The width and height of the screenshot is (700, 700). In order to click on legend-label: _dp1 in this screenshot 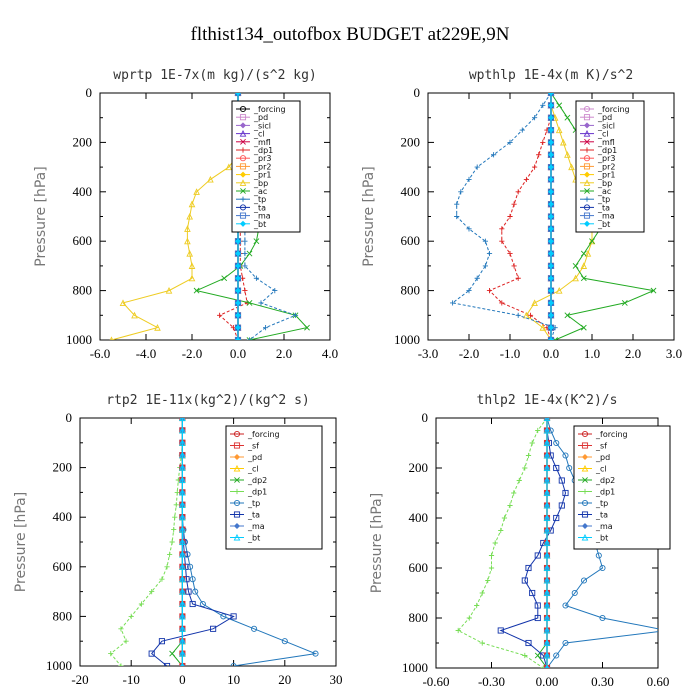, I will do `click(263, 150)`.